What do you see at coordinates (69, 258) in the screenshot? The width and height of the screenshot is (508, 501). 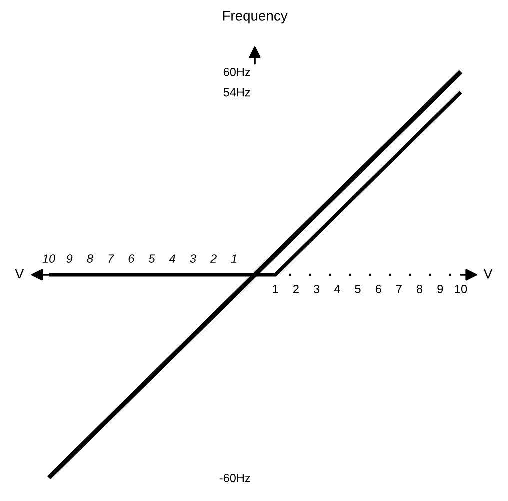 I see `x-tick-label: 9` at bounding box center [69, 258].